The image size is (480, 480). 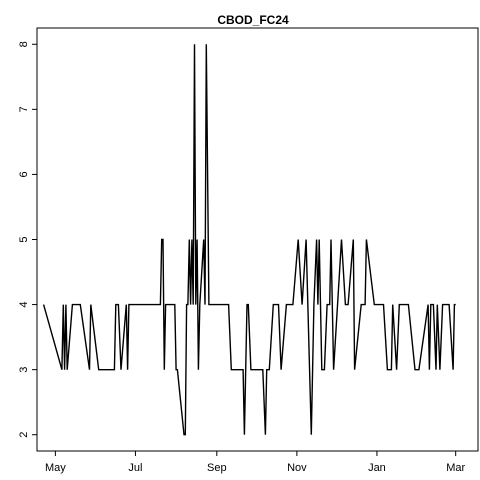 What do you see at coordinates (455, 468) in the screenshot?
I see `x-tick-label: Mar` at bounding box center [455, 468].